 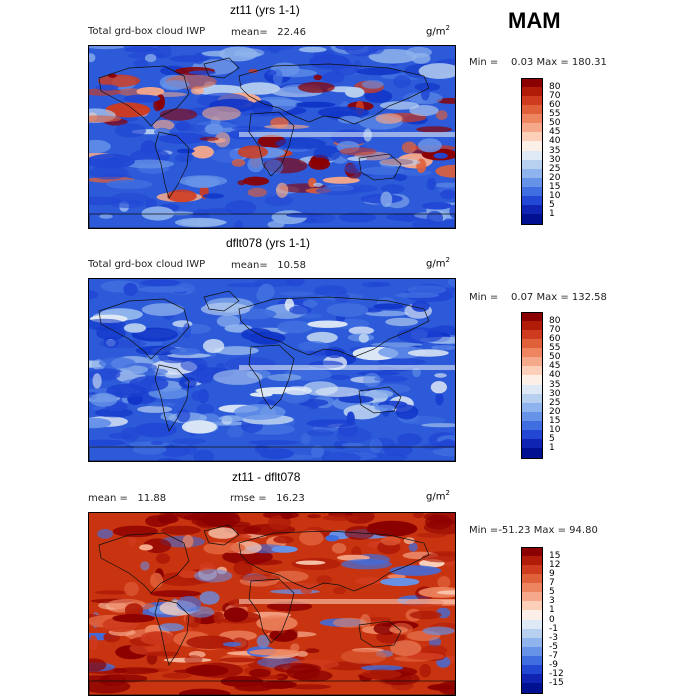 I want to click on colorbar-tick-label: 80, so click(x=555, y=87).